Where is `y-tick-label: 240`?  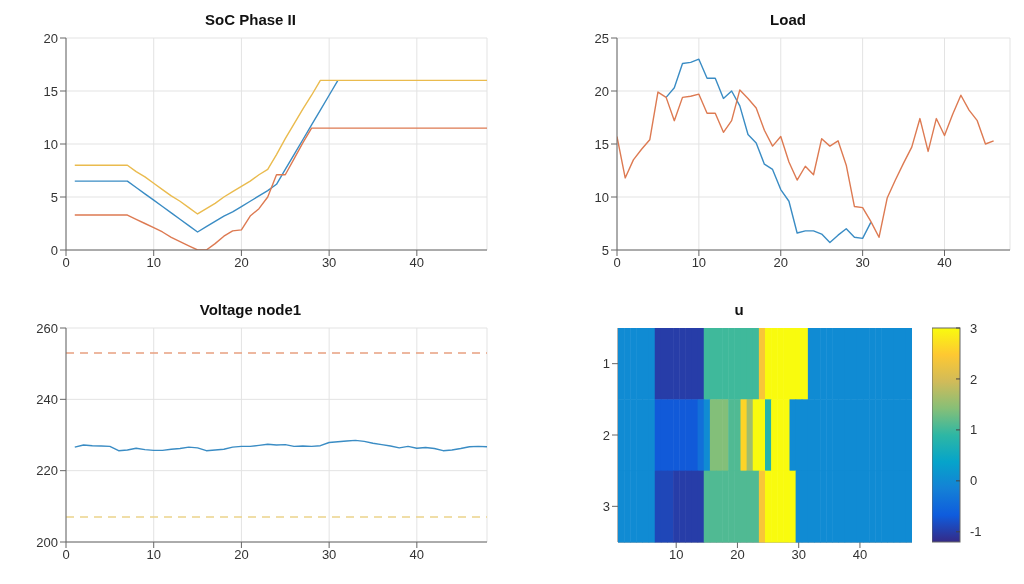 y-tick-label: 240 is located at coordinates (47, 399).